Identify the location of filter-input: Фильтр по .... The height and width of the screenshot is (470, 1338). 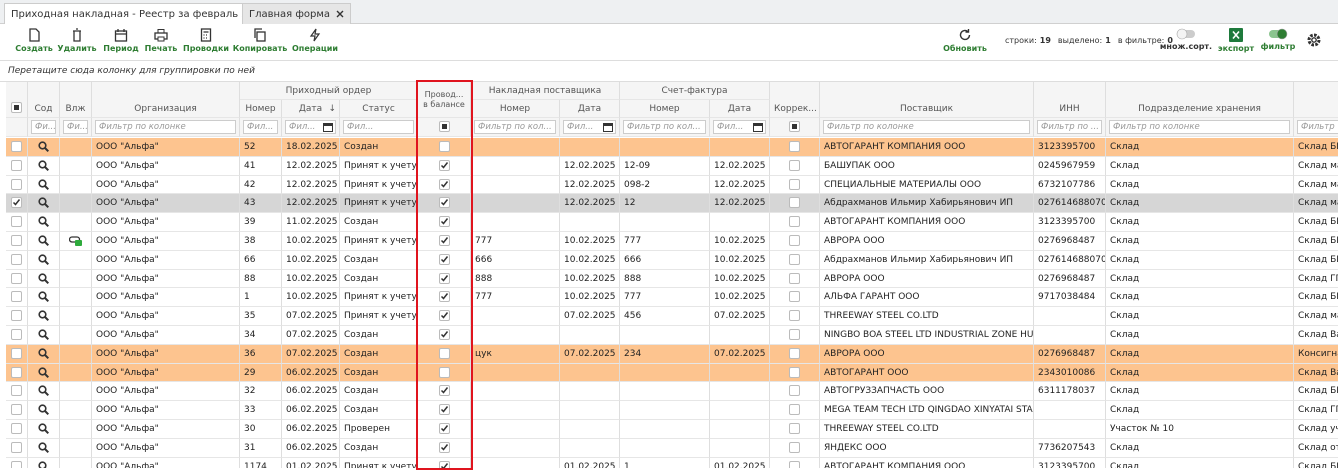
(1069, 127).